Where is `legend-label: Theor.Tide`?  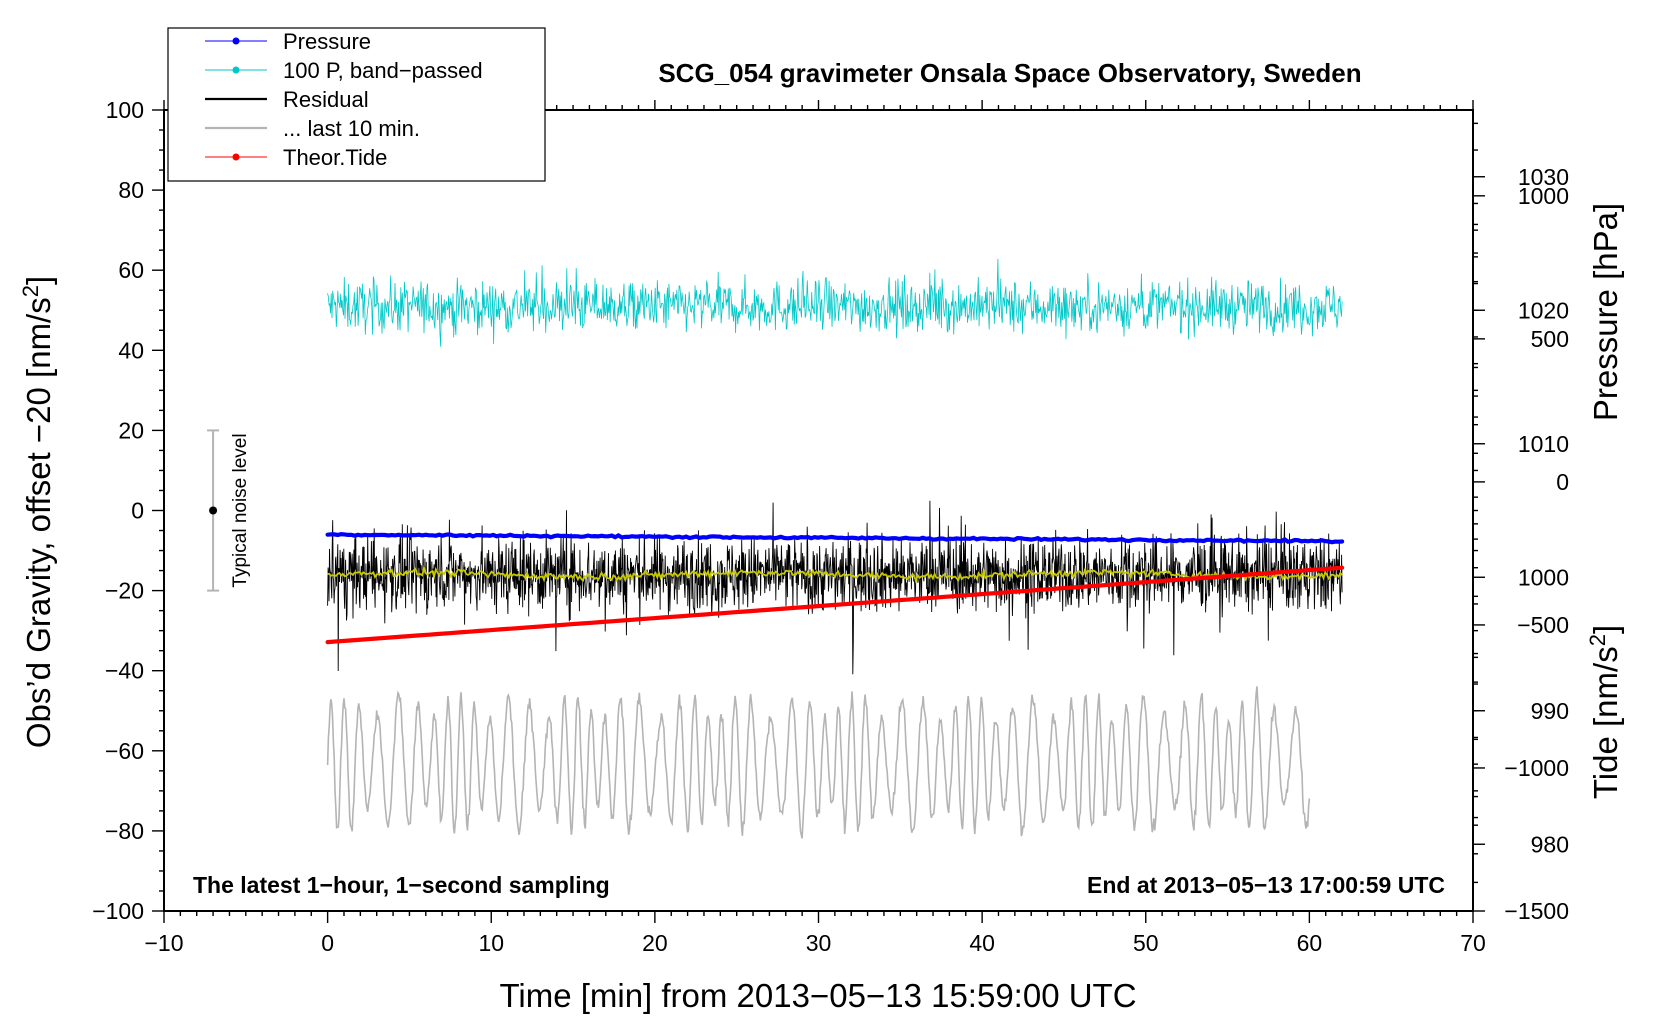
legend-label: Theor.Tide is located at coordinates (335, 157).